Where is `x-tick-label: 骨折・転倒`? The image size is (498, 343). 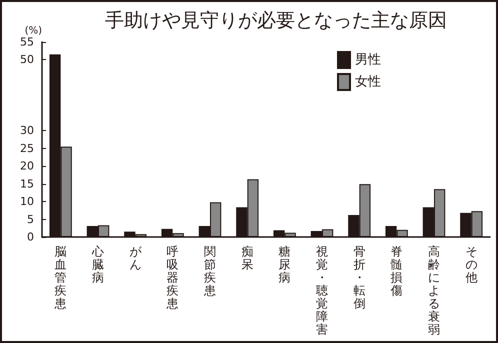
x-tick-label: 骨折・転倒 is located at coordinates (359, 277).